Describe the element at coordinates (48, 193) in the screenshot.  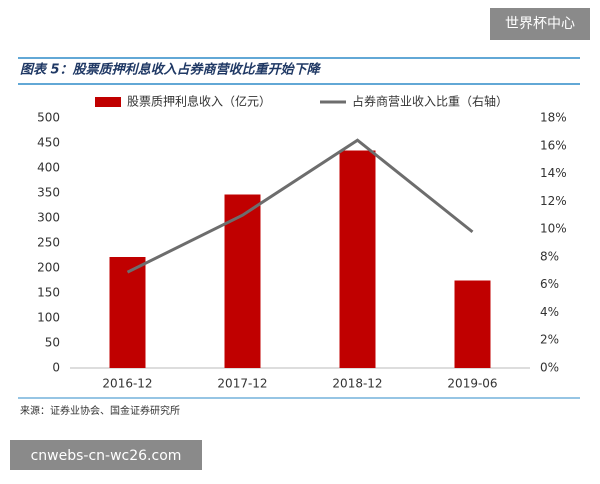
I see `y-tick-label: 350` at that location.